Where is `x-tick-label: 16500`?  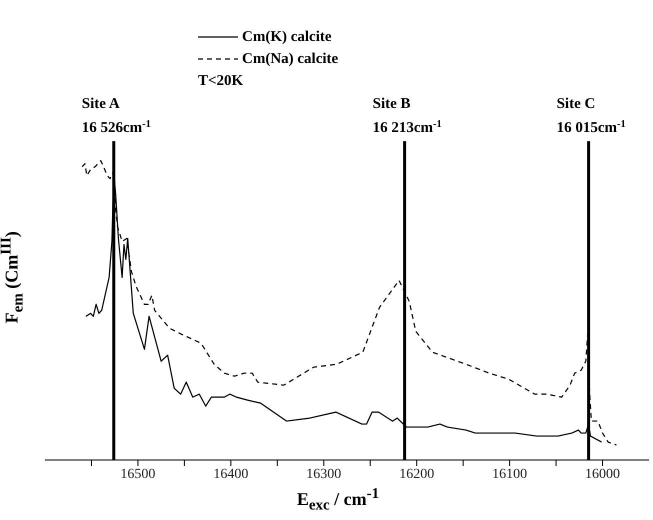
x-tick-label: 16500 is located at coordinates (138, 474).